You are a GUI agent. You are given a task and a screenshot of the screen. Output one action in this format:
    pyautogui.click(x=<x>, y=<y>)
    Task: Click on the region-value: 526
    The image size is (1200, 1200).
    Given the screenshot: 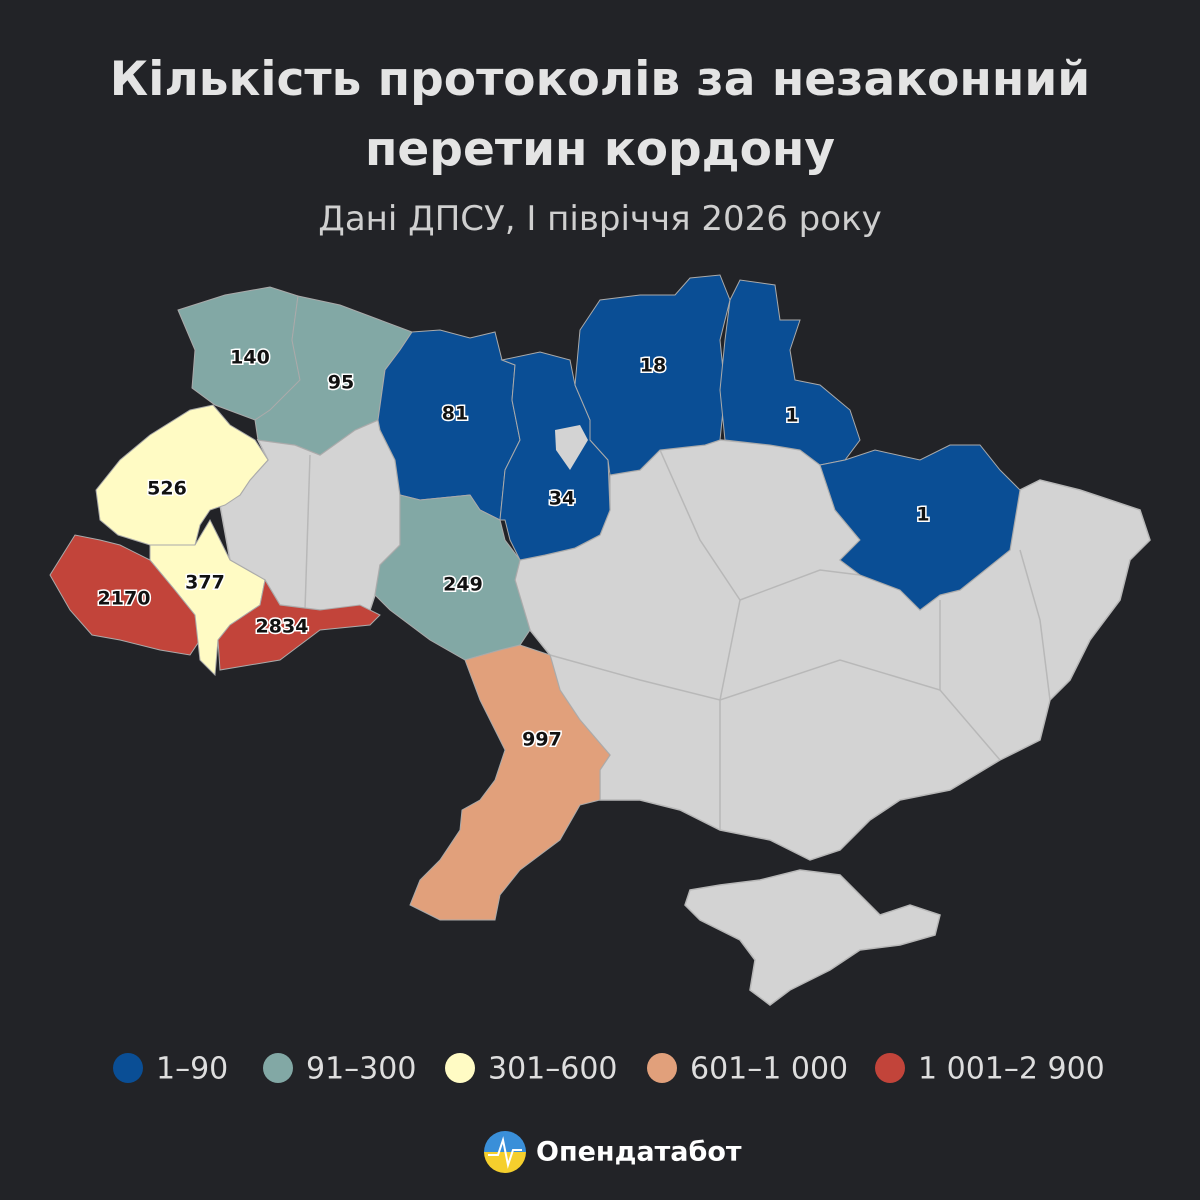 What is the action you would take?
    pyautogui.click(x=167, y=489)
    